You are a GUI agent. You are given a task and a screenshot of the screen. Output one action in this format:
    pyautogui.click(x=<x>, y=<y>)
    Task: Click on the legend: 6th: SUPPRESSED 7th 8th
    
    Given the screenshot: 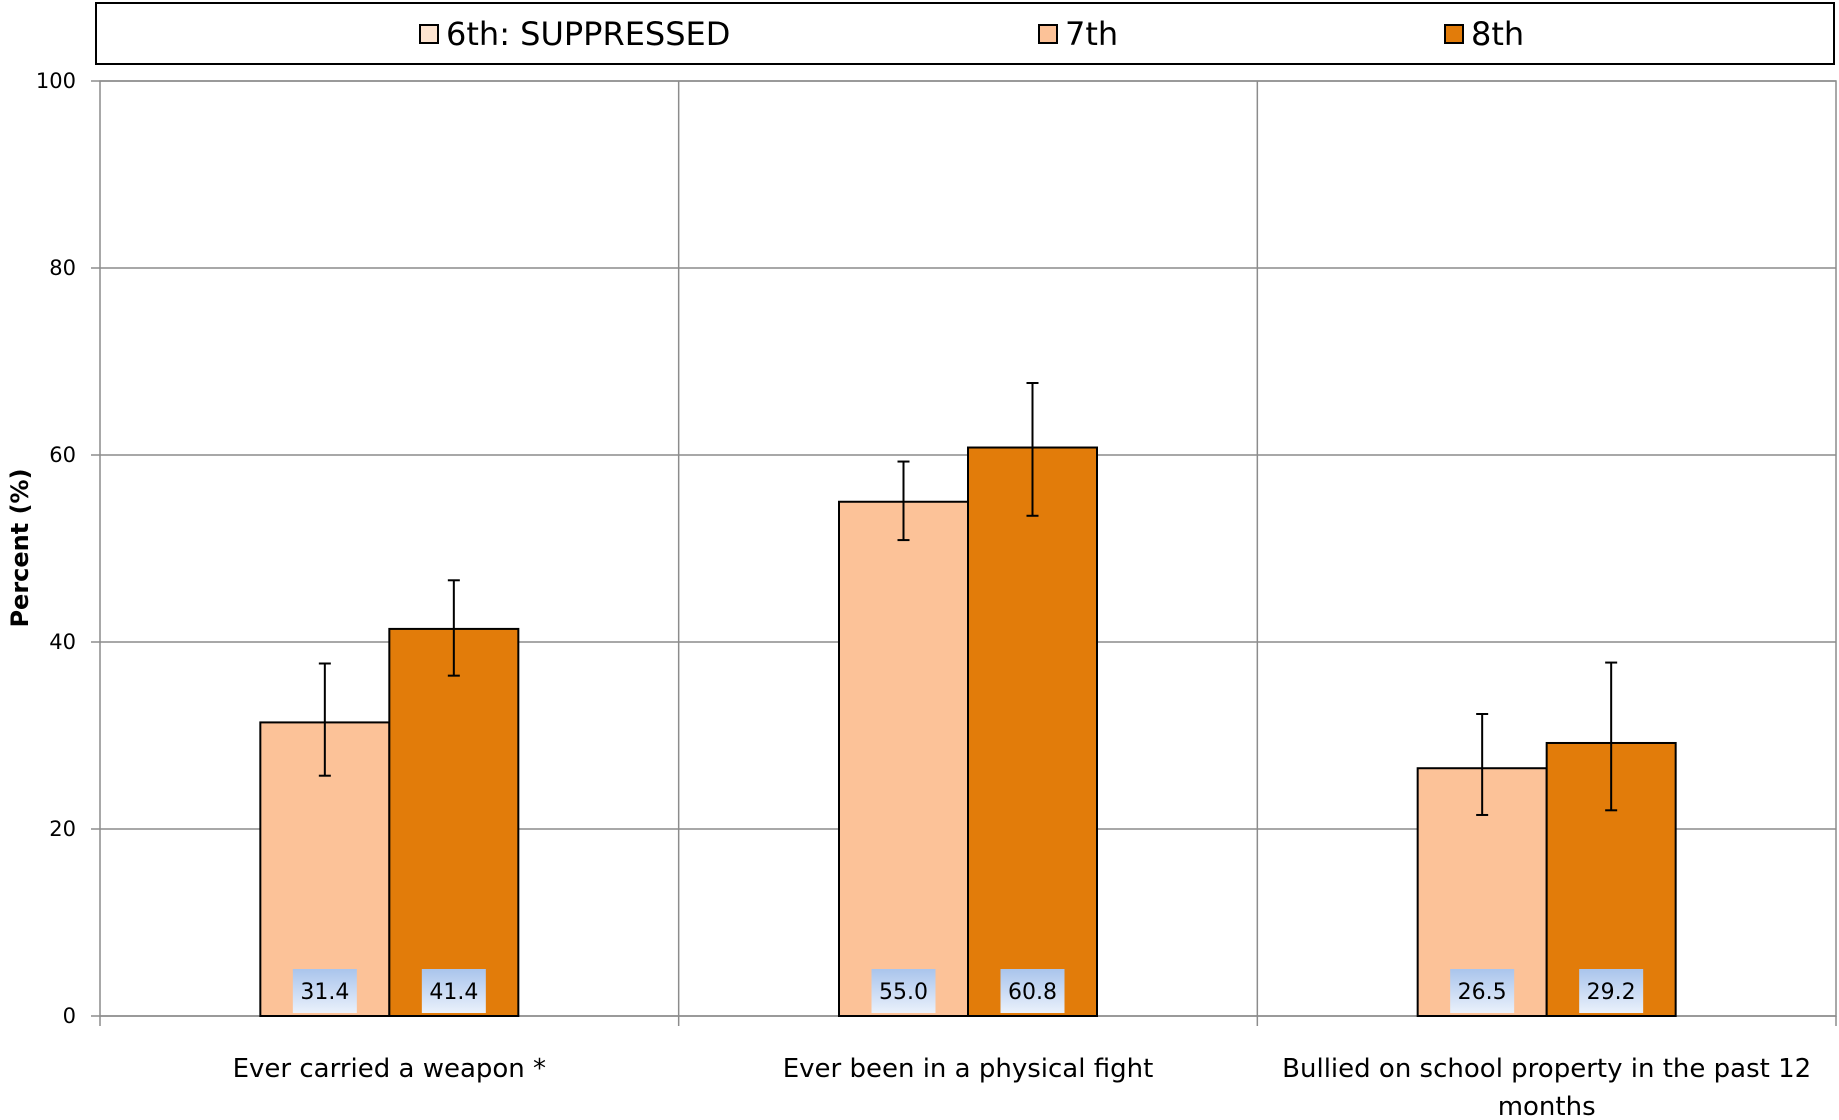 What is the action you would take?
    pyautogui.click(x=965, y=33)
    